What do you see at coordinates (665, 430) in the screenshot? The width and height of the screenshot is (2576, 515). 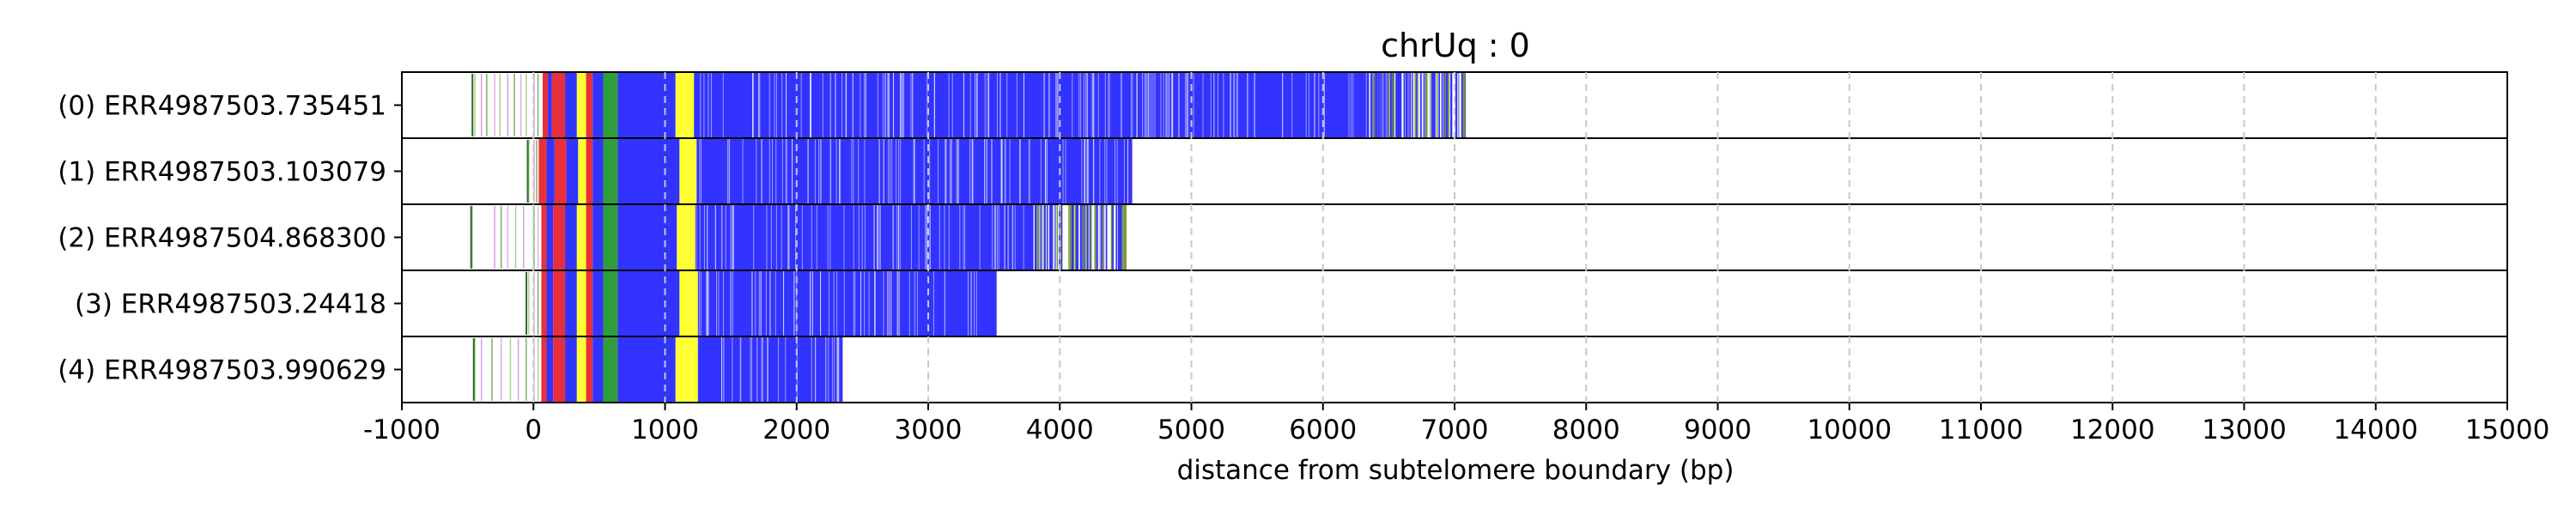 I see `x-tick-label: 1000` at bounding box center [665, 430].